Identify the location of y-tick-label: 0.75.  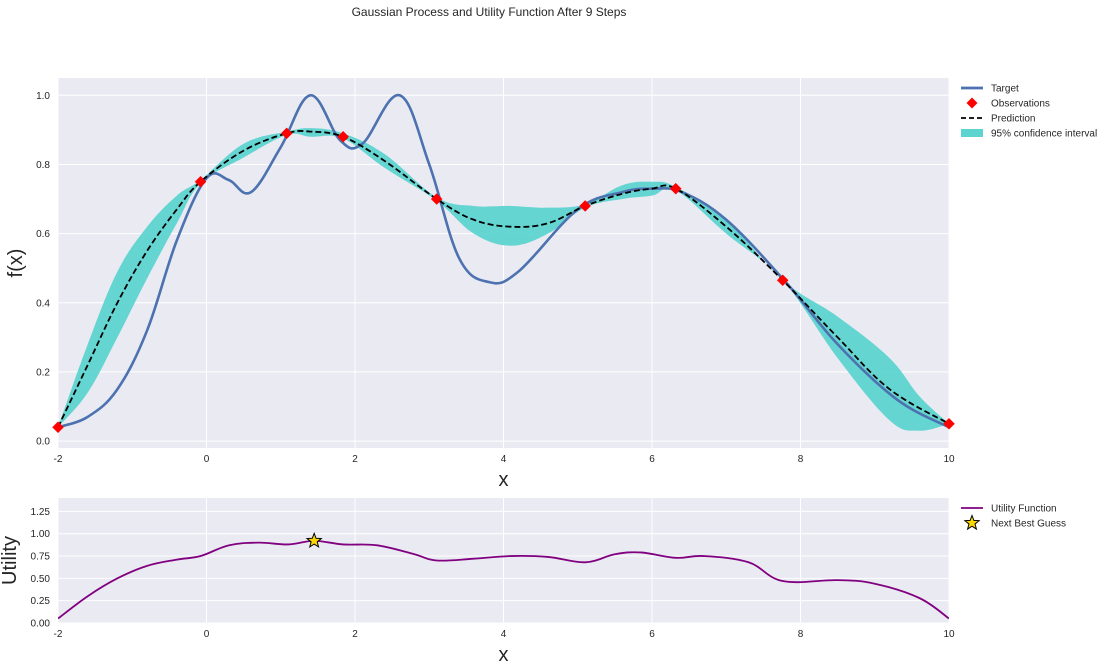
(41, 557).